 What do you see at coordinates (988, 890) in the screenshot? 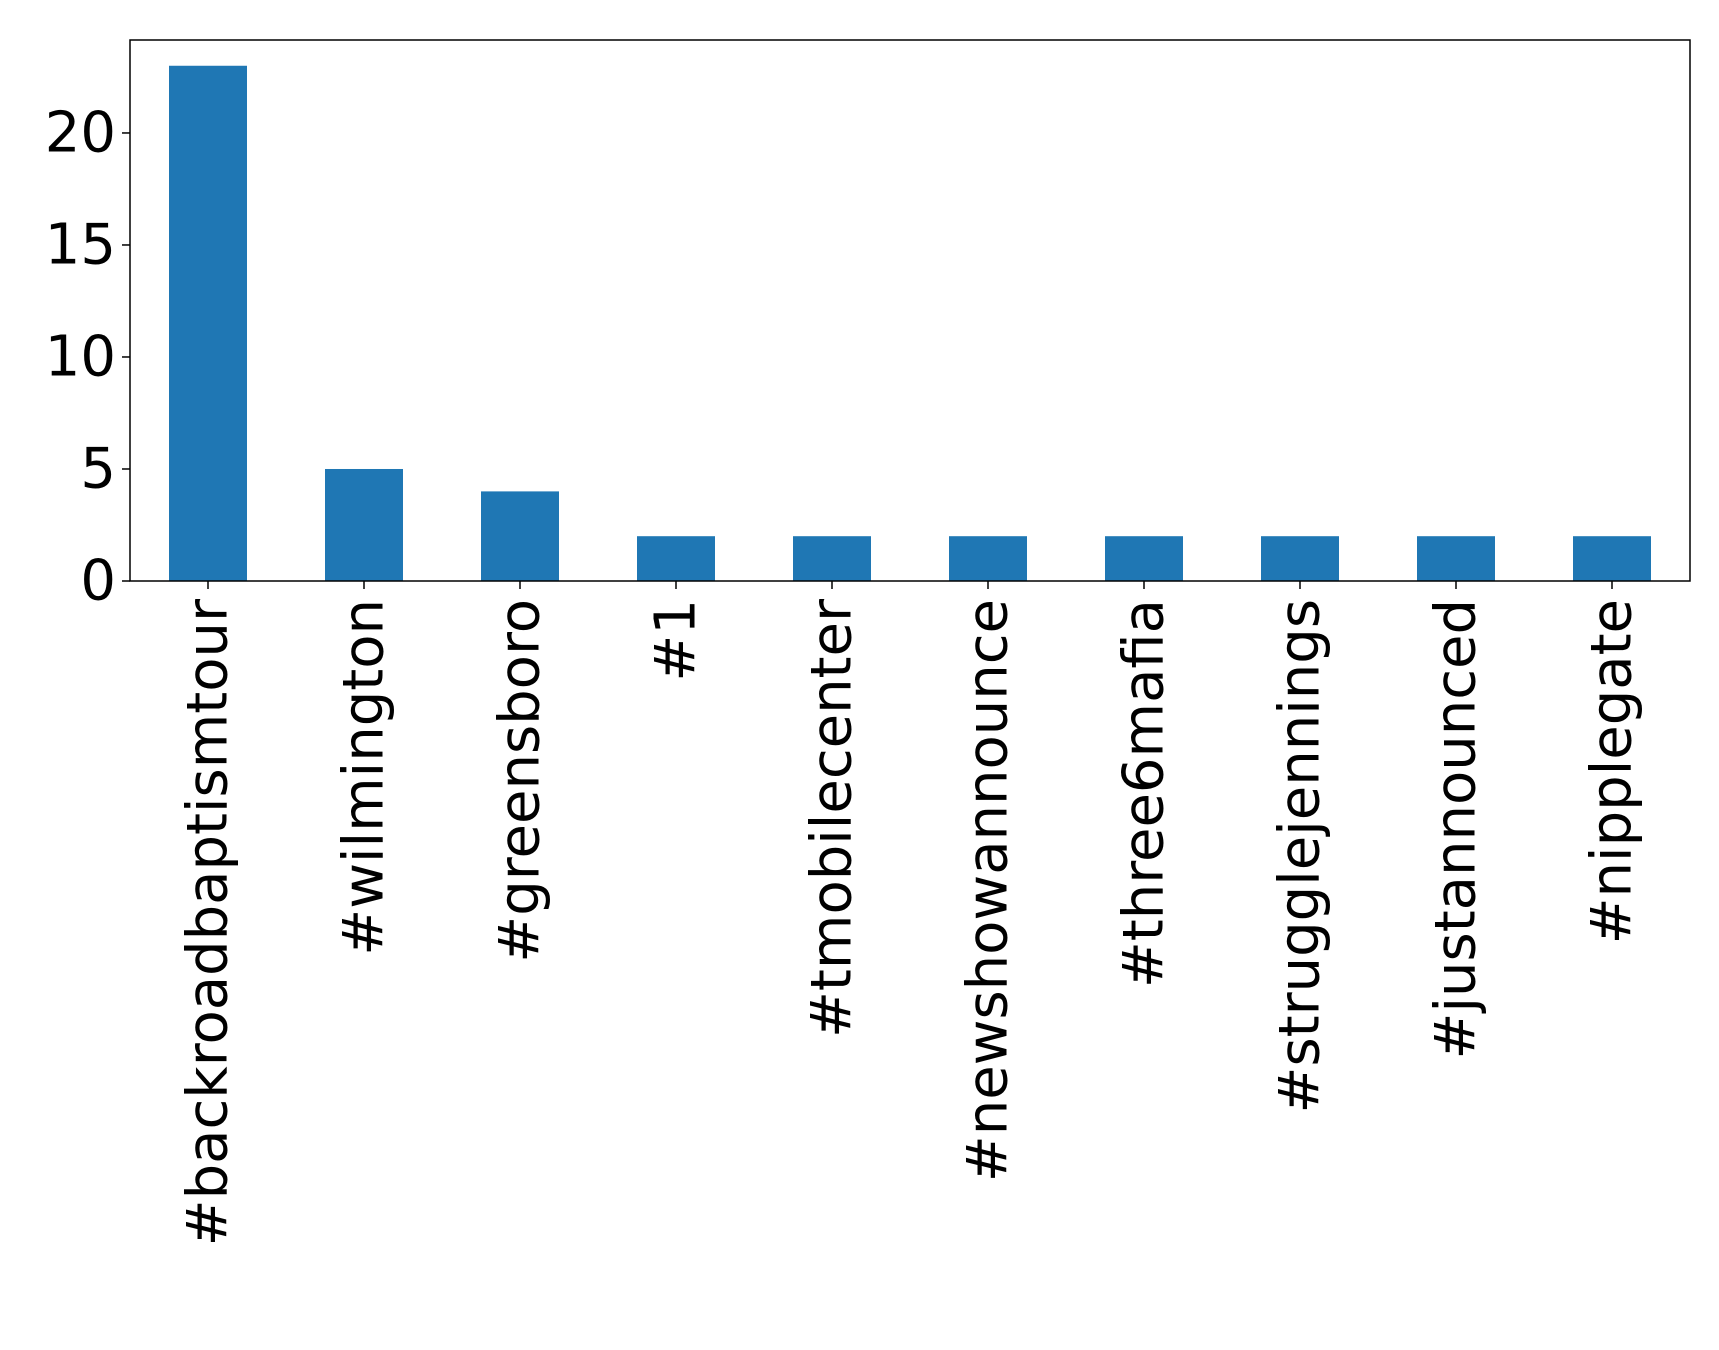
I see `x-tick-label: #newshowannounce` at bounding box center [988, 890].